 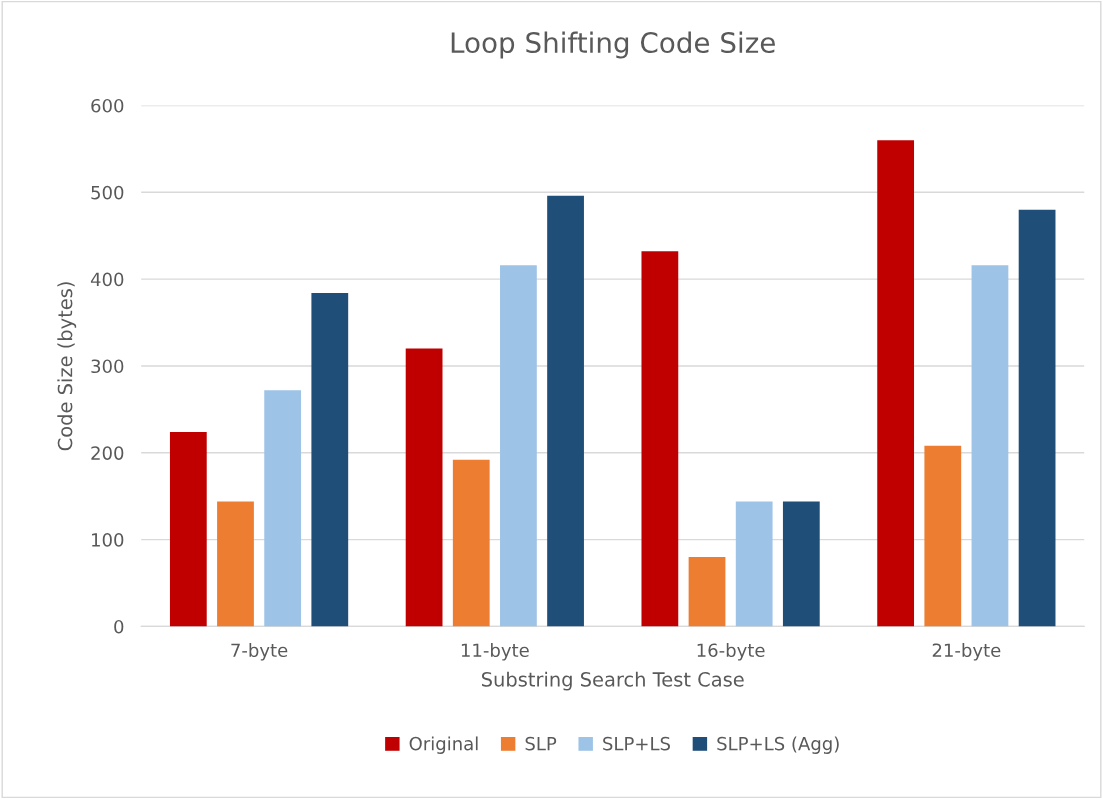 I want to click on y-tick-label: 400, so click(x=107, y=279).